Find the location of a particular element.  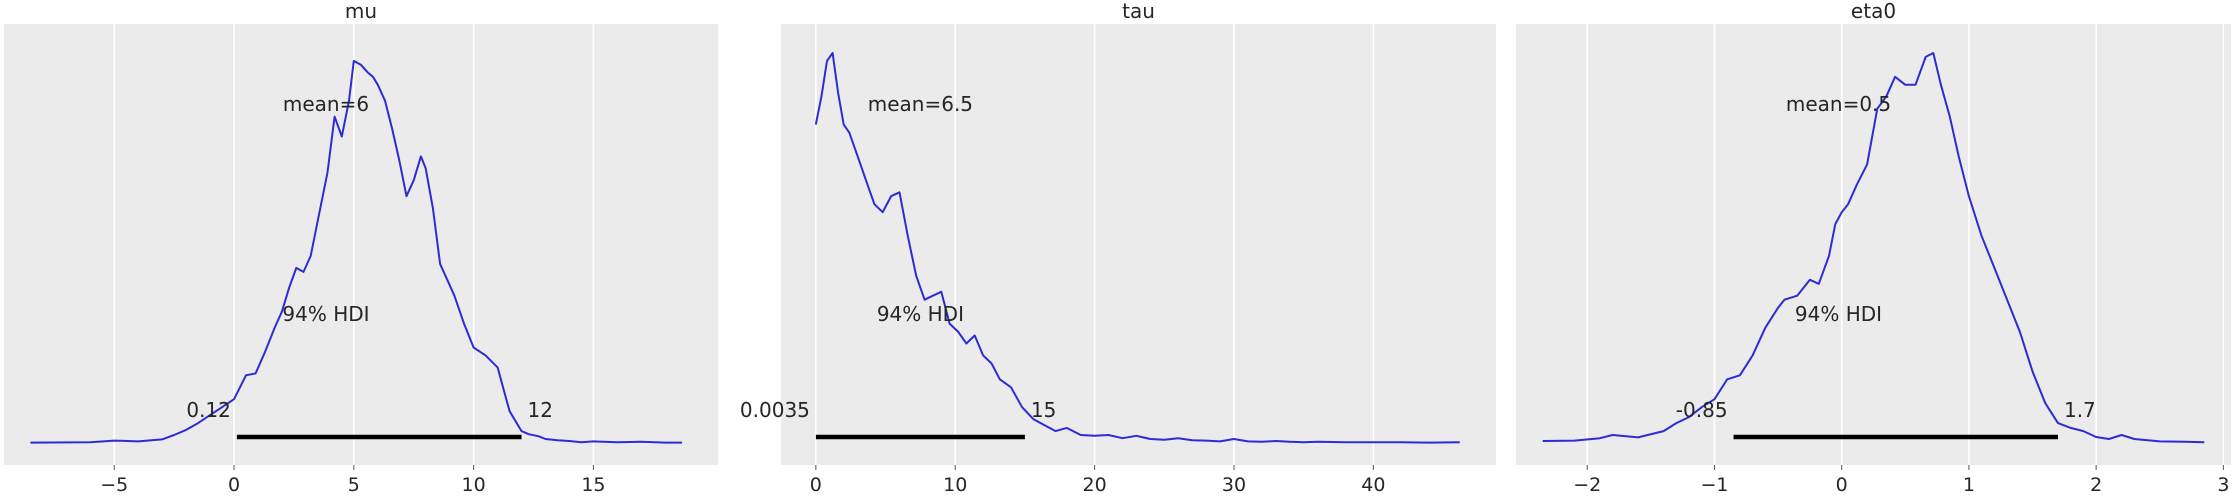

x-tick-label: 20 is located at coordinates (1095, 485).